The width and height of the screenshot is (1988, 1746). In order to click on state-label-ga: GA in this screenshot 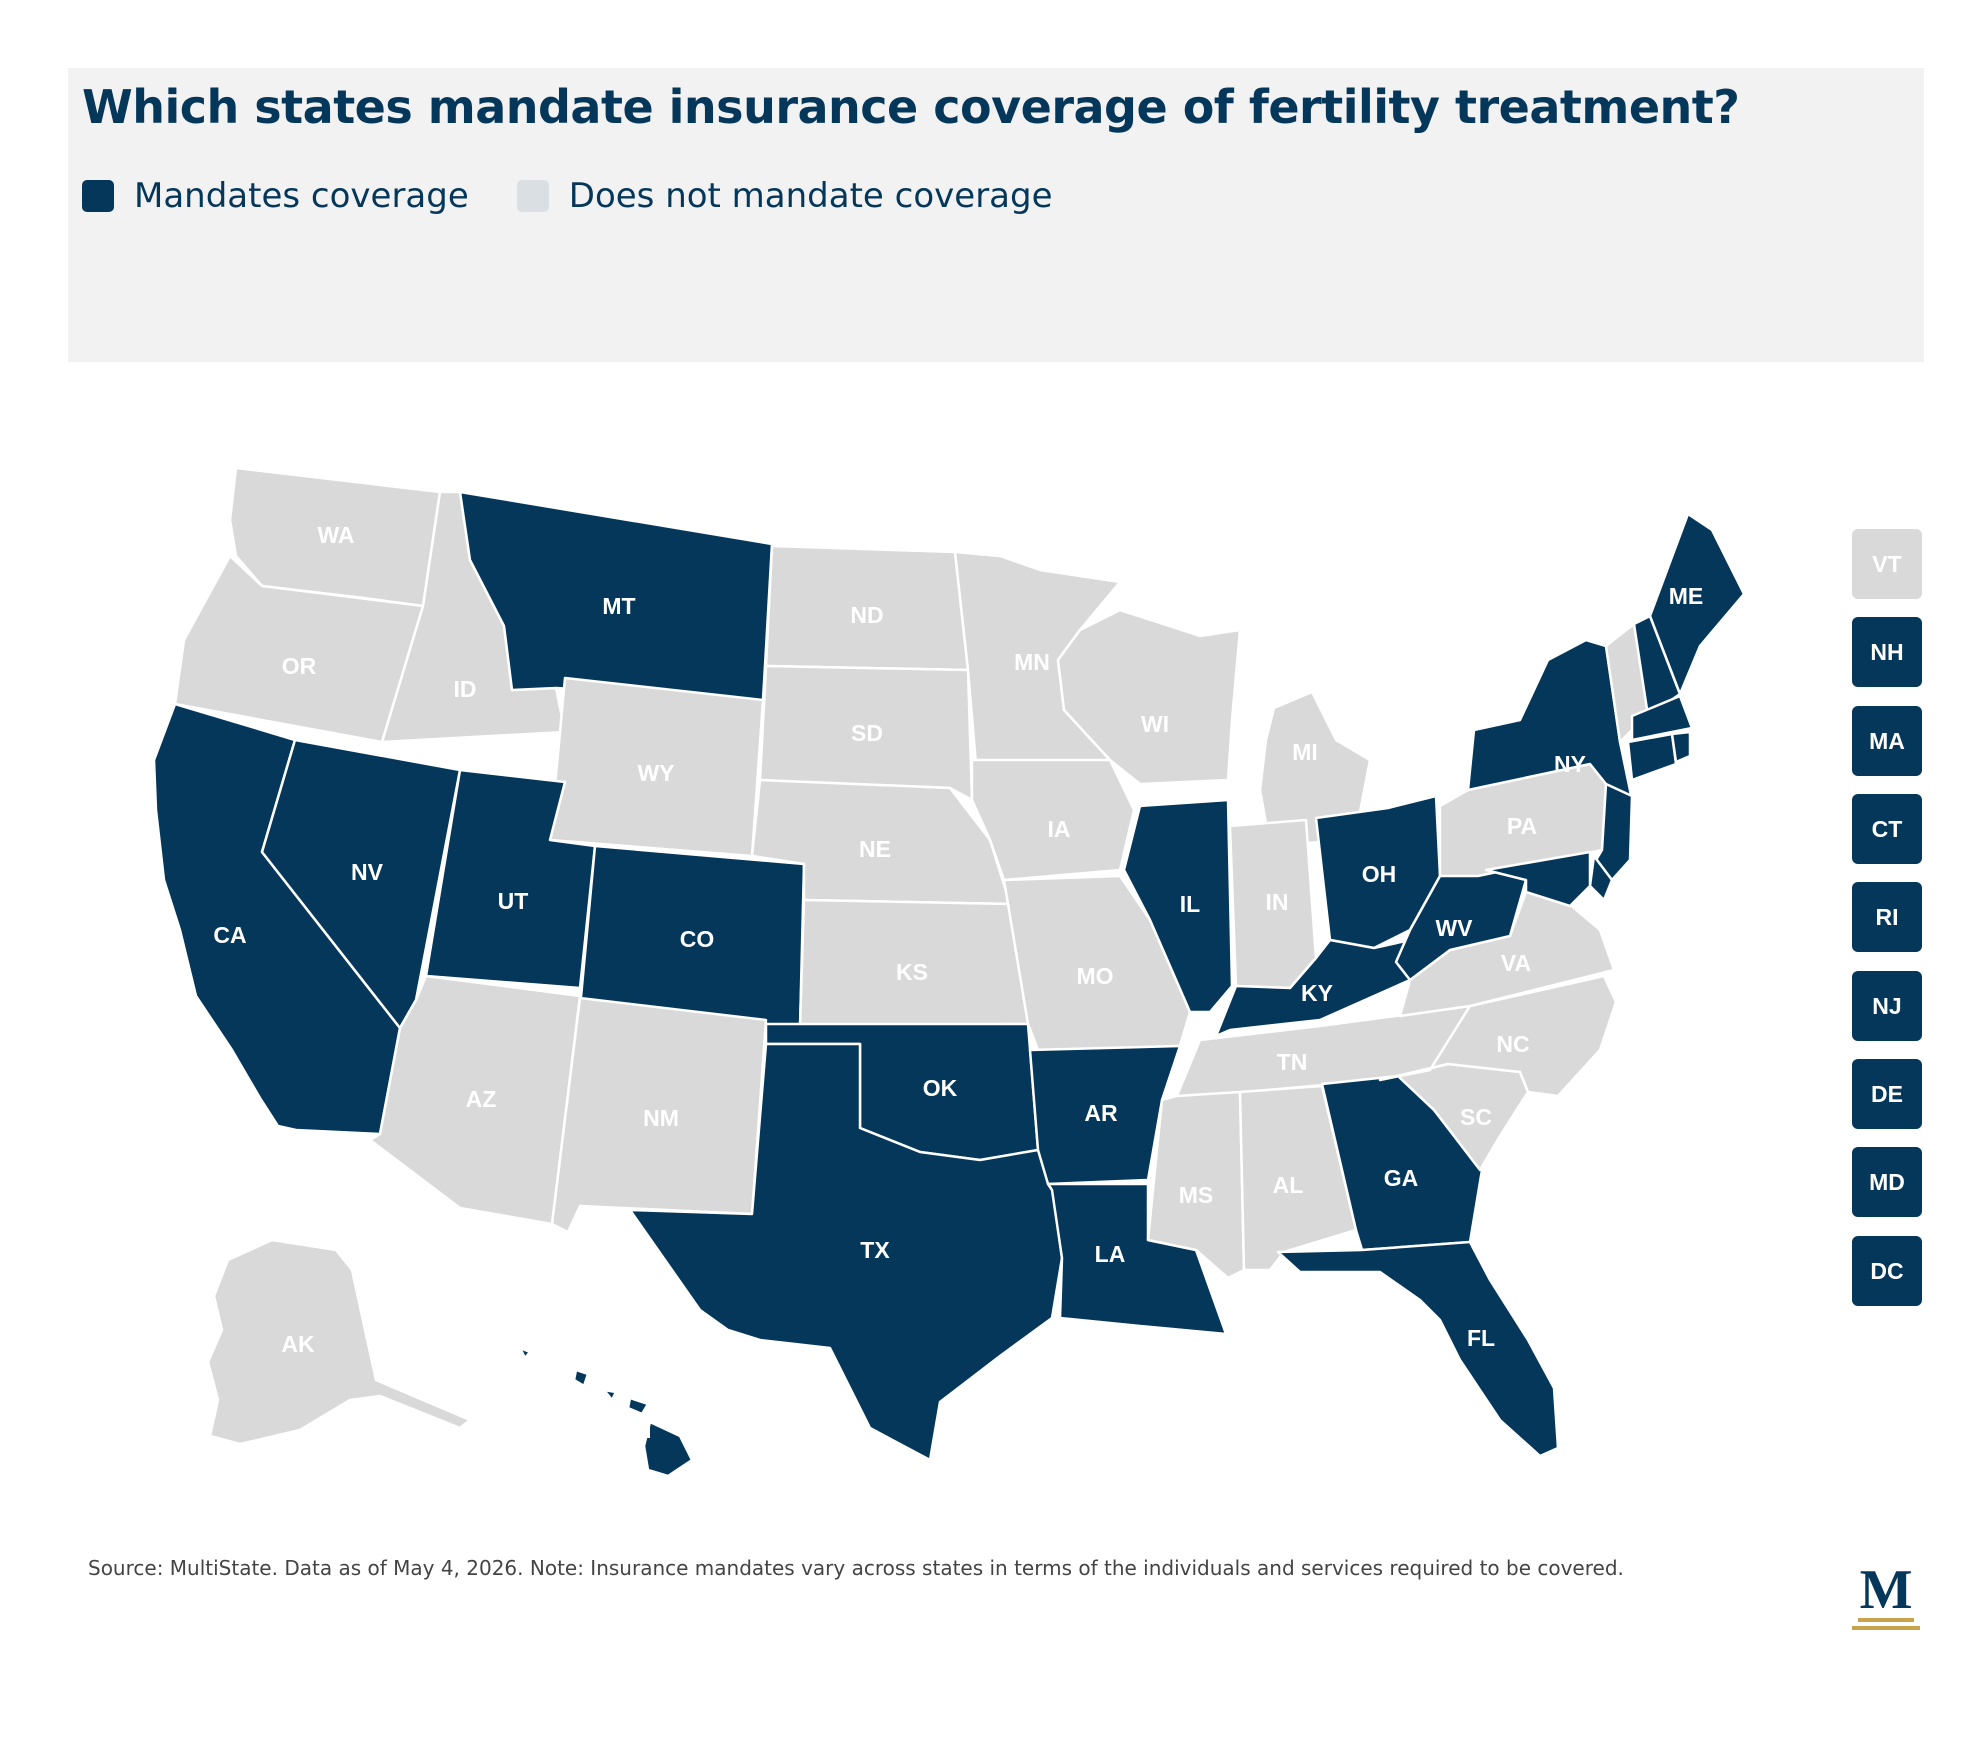, I will do `click(1401, 1178)`.